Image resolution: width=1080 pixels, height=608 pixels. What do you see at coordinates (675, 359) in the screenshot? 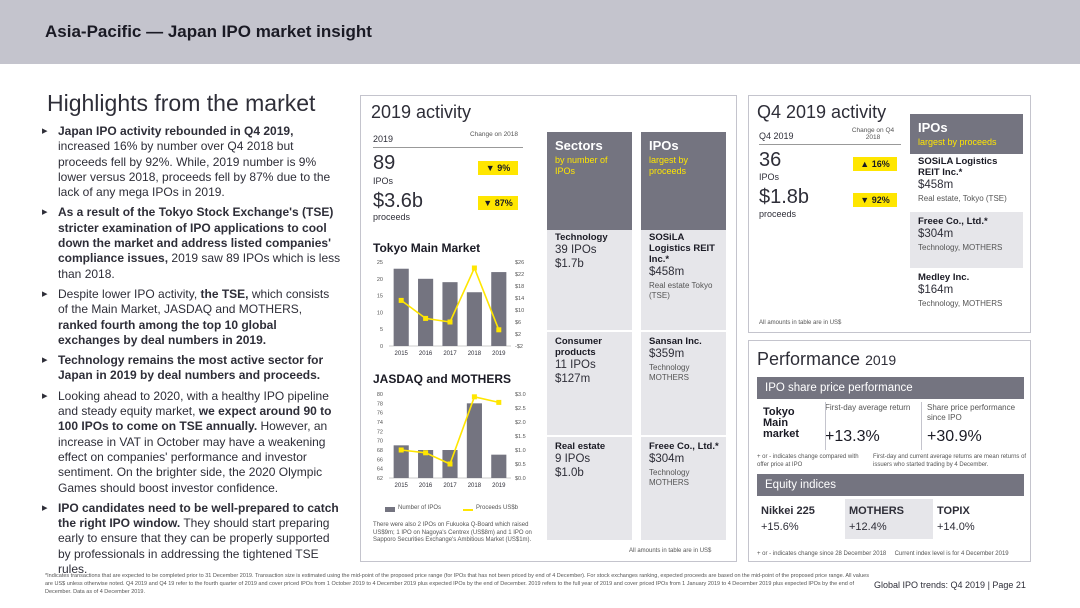
I see `ipo-entry: Sansan Inc. $359m Technology MOTHERS` at bounding box center [675, 359].